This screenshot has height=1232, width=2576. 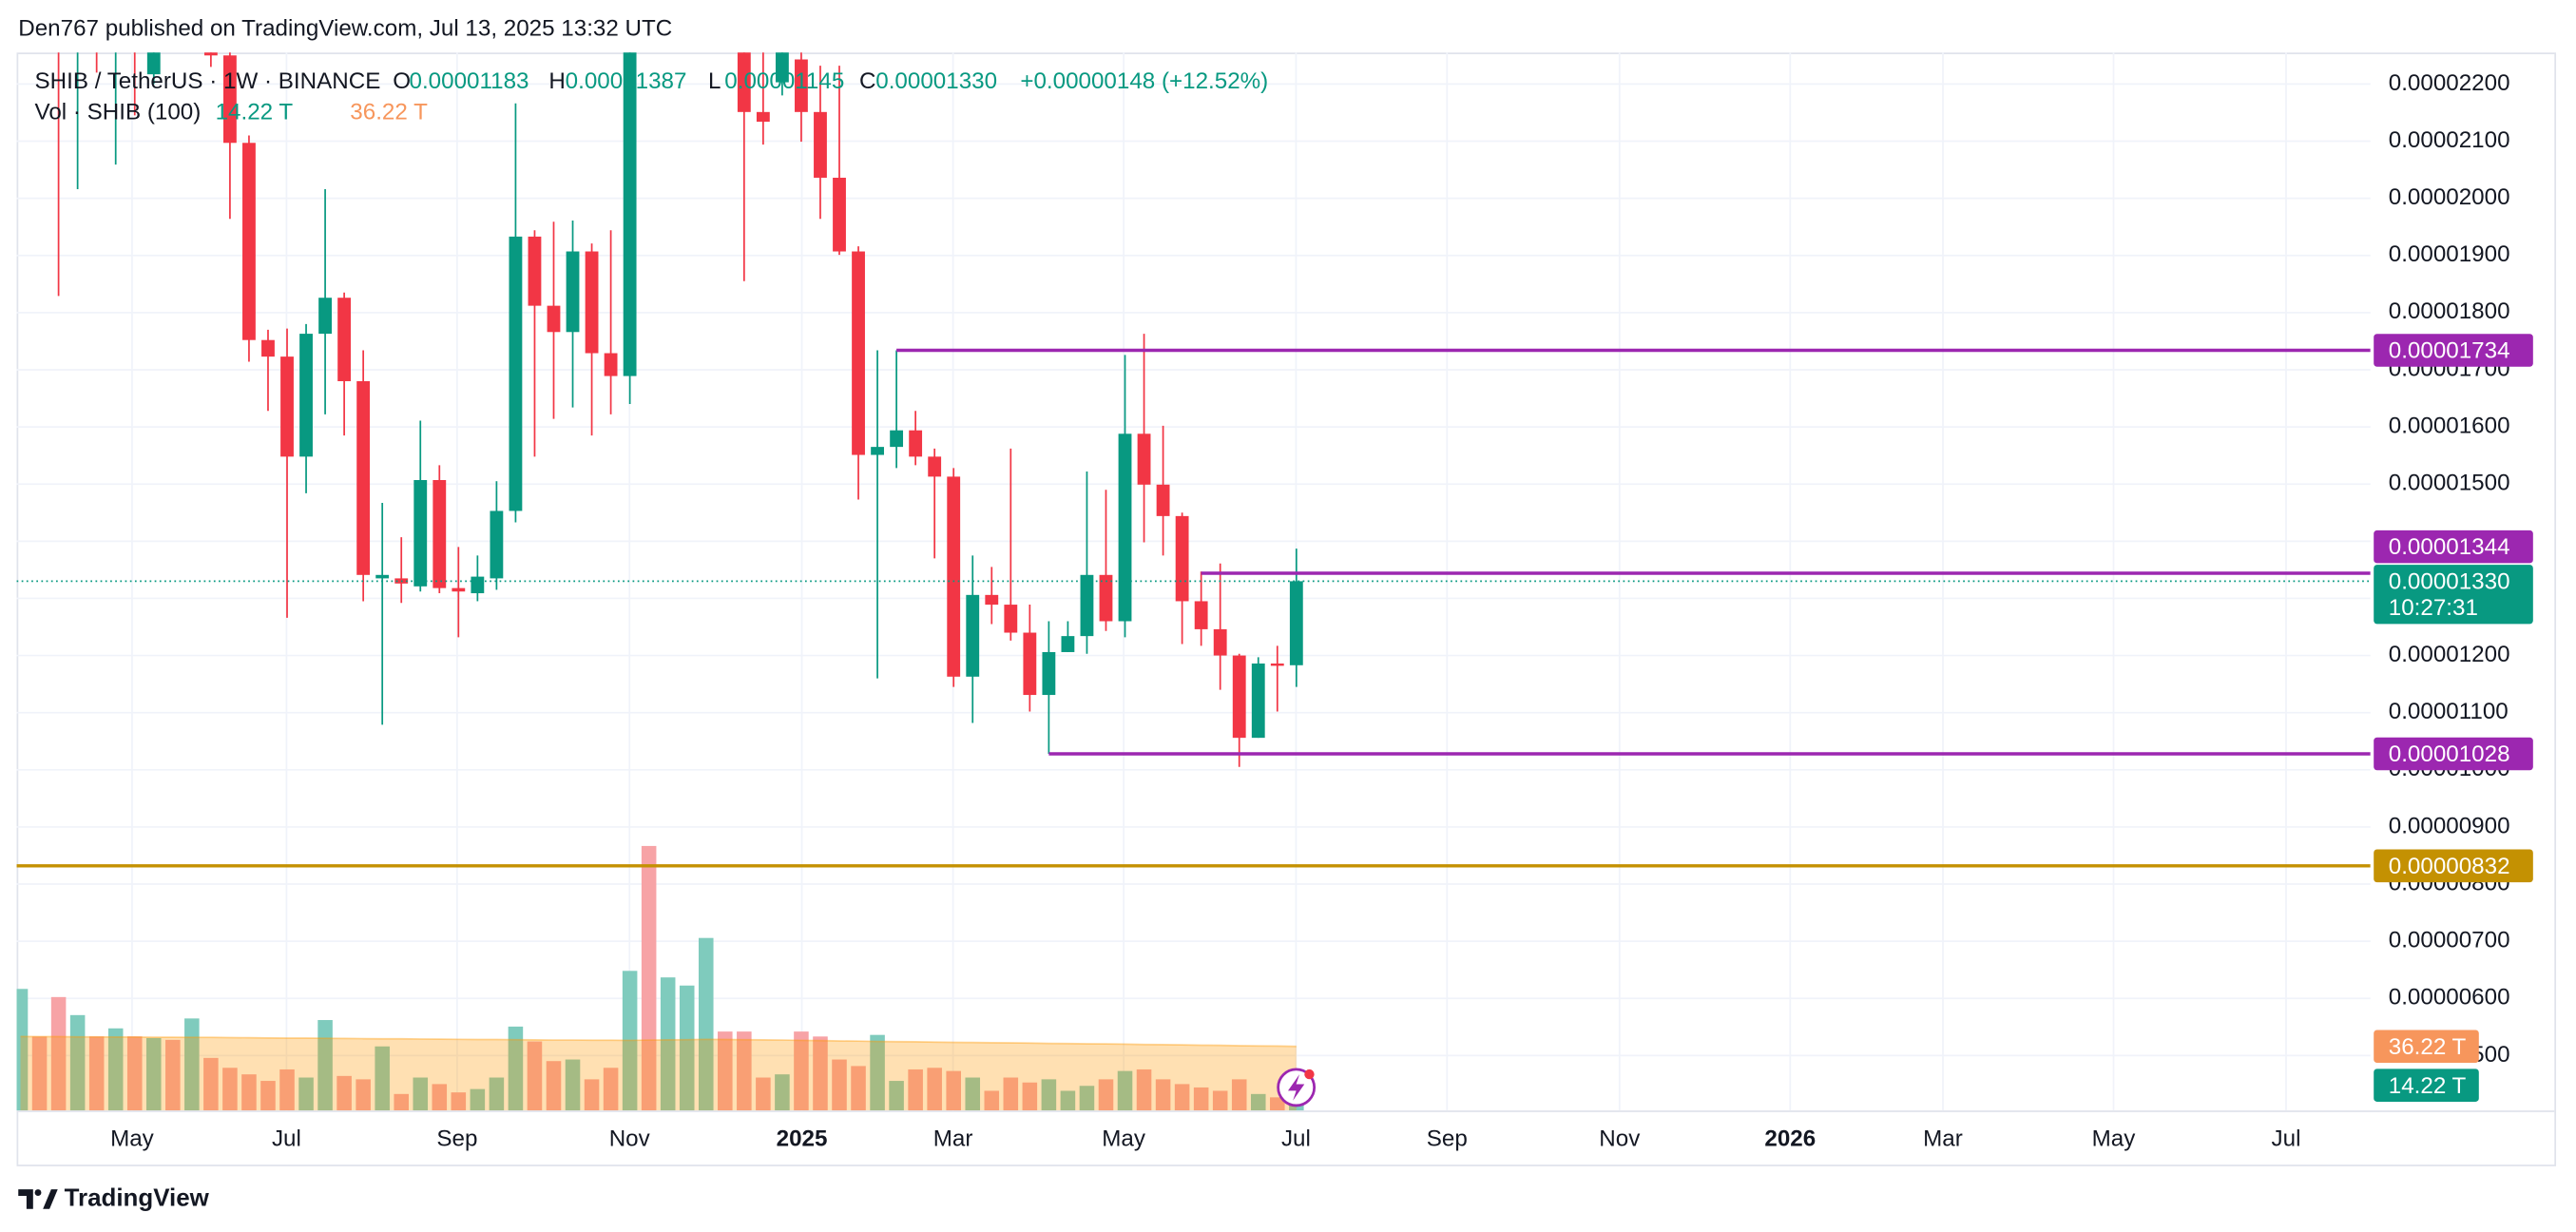 What do you see at coordinates (802, 1139) in the screenshot?
I see `x-tick-label: 2025` at bounding box center [802, 1139].